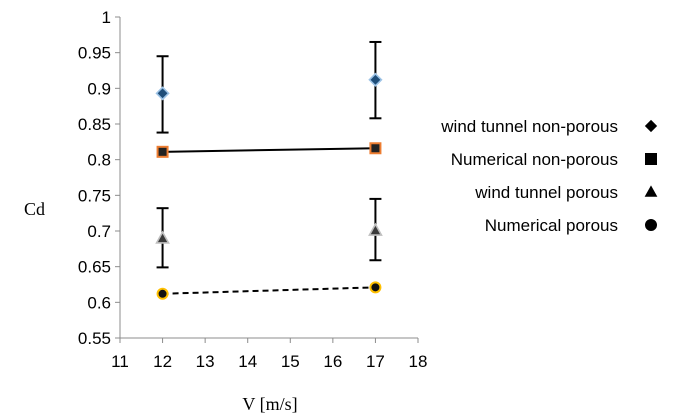 The image size is (676, 419). What do you see at coordinates (94, 124) in the screenshot?
I see `y-tick-label: 0.85` at bounding box center [94, 124].